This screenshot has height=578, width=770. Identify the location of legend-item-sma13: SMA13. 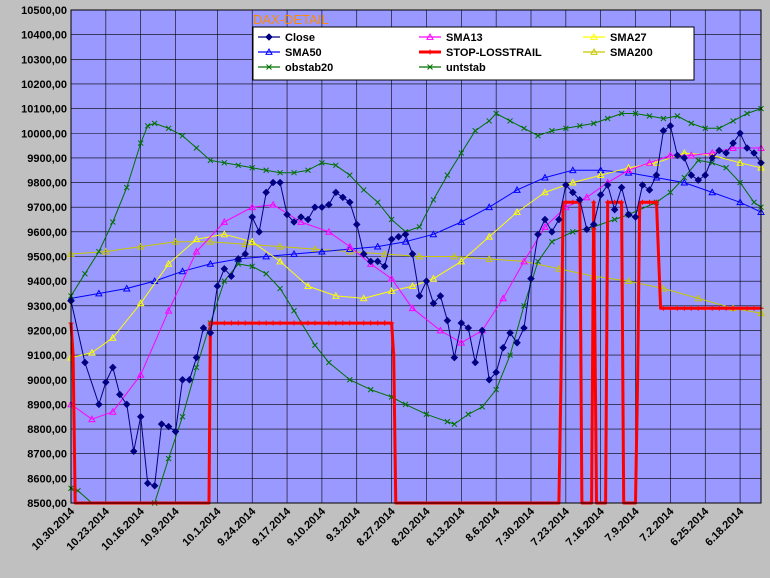
(451, 38).